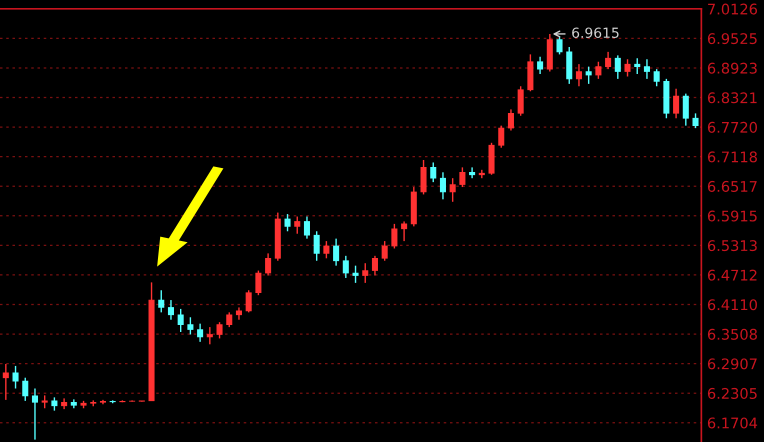 The width and height of the screenshot is (764, 442). What do you see at coordinates (733, 9) in the screenshot?
I see `y-tick-label: 7.0126` at bounding box center [733, 9].